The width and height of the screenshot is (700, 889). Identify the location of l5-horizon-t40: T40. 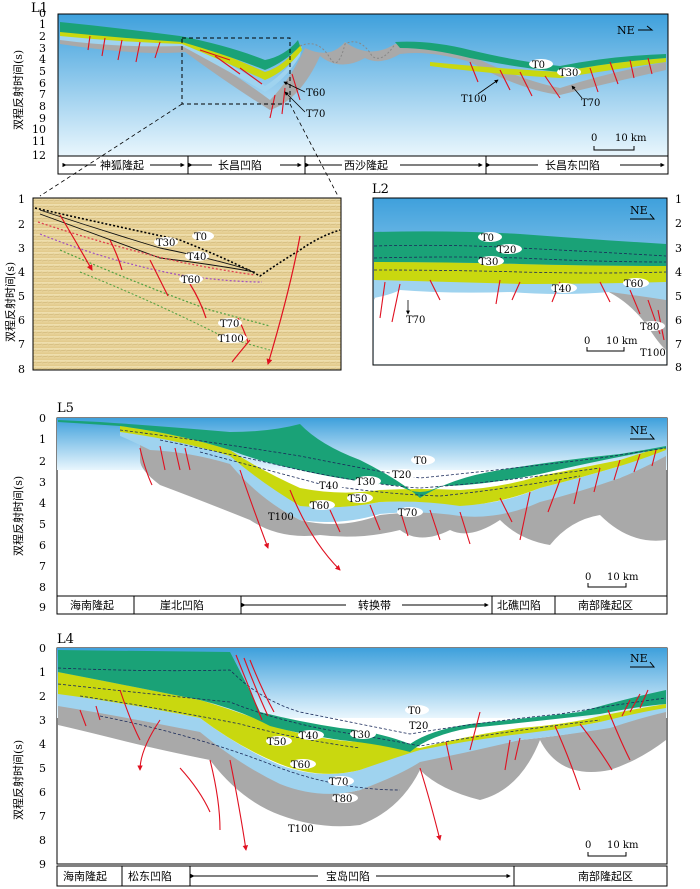
(328, 486).